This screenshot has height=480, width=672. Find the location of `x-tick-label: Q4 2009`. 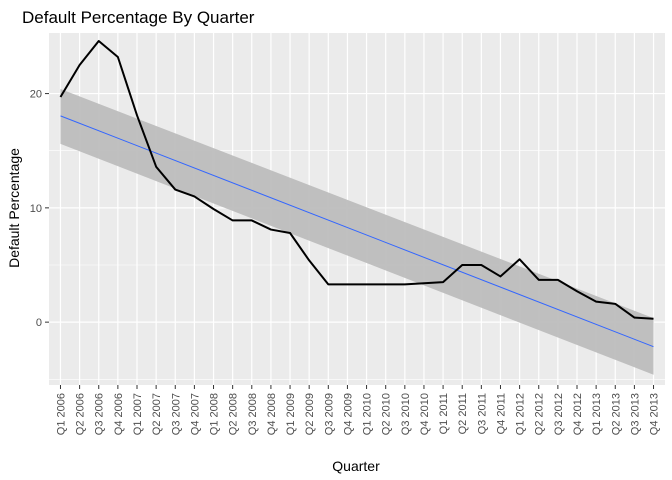

x-tick-label: Q4 2009 is located at coordinates (348, 414).